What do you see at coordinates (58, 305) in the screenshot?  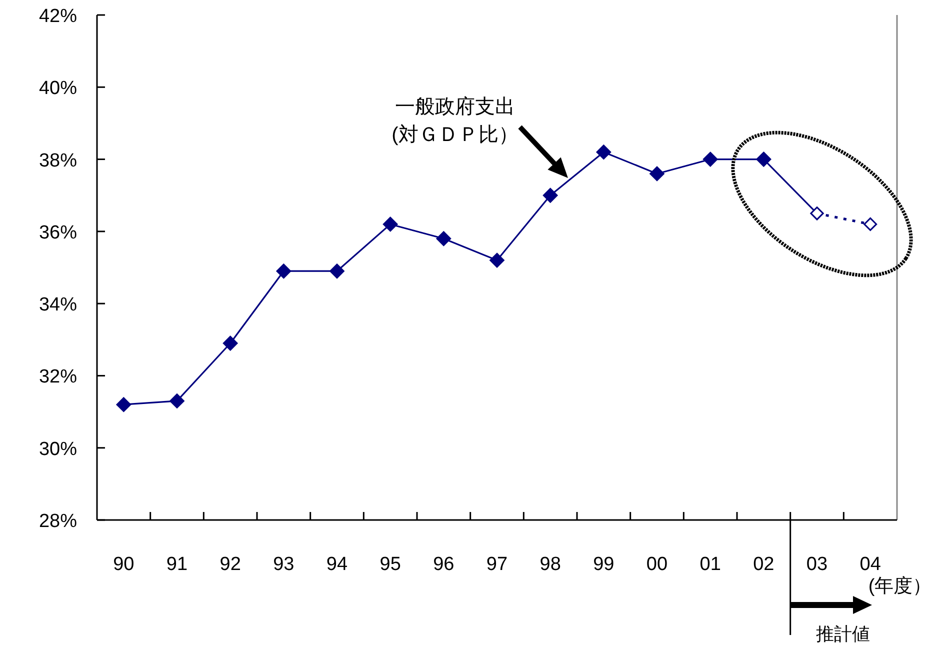 I see `y-tick-label: 34%` at bounding box center [58, 305].